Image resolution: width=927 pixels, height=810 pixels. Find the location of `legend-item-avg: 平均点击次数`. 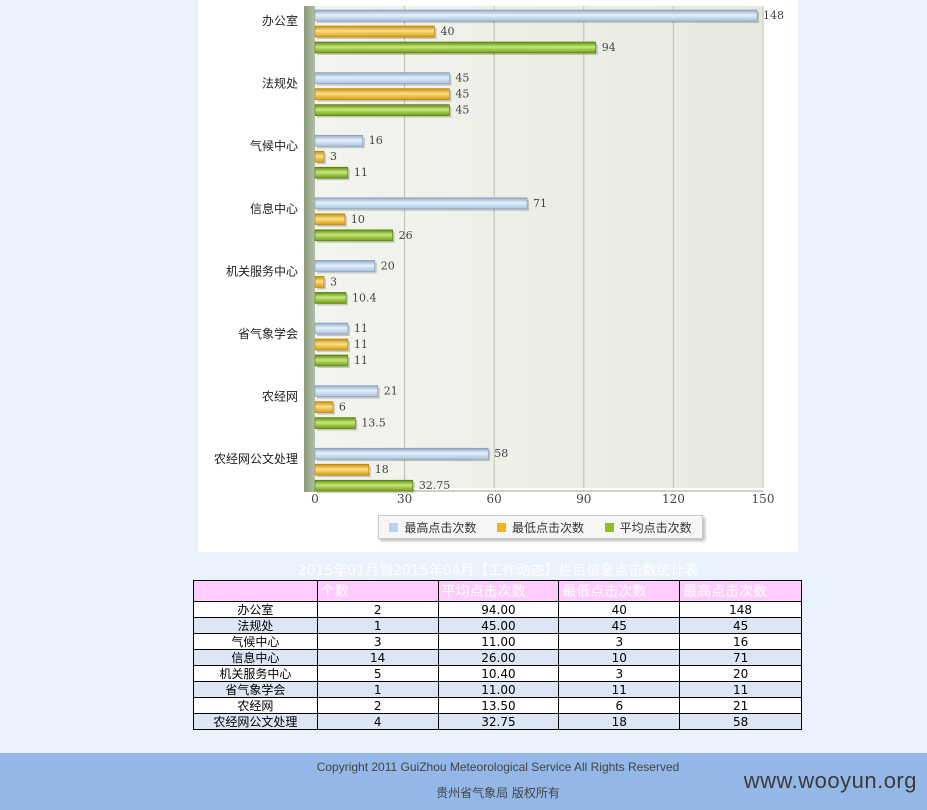

legend-item-avg: 平均点击次数 is located at coordinates (648, 527).